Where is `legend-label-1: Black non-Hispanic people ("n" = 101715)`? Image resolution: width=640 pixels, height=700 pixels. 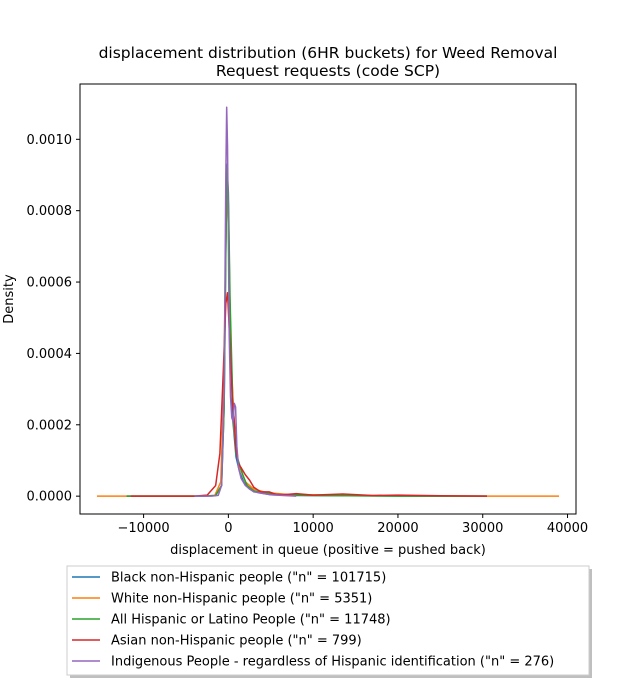 legend-label-1: Black non-Hispanic people ("n" = 101715) is located at coordinates (248, 578).